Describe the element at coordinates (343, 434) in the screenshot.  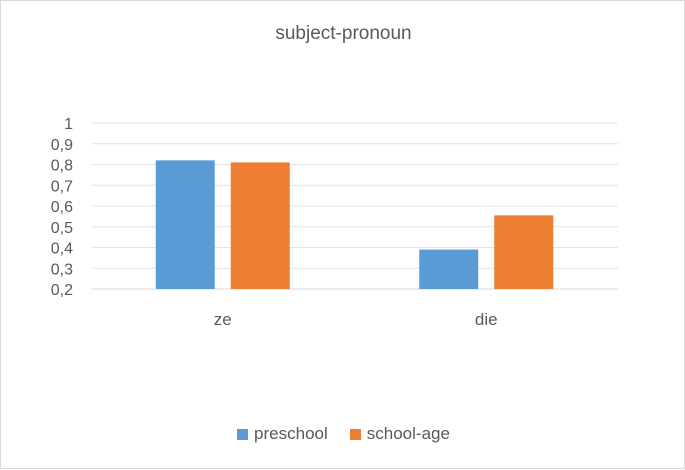
I see `legend: preschool school-age` at that location.